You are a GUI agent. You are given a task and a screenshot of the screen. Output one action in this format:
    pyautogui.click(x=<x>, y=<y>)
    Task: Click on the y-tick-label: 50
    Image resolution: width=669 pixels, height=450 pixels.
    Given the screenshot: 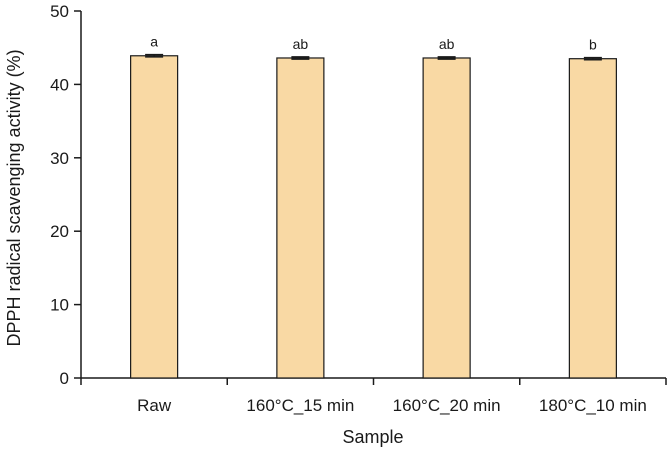 What is the action you would take?
    pyautogui.click(x=59, y=11)
    